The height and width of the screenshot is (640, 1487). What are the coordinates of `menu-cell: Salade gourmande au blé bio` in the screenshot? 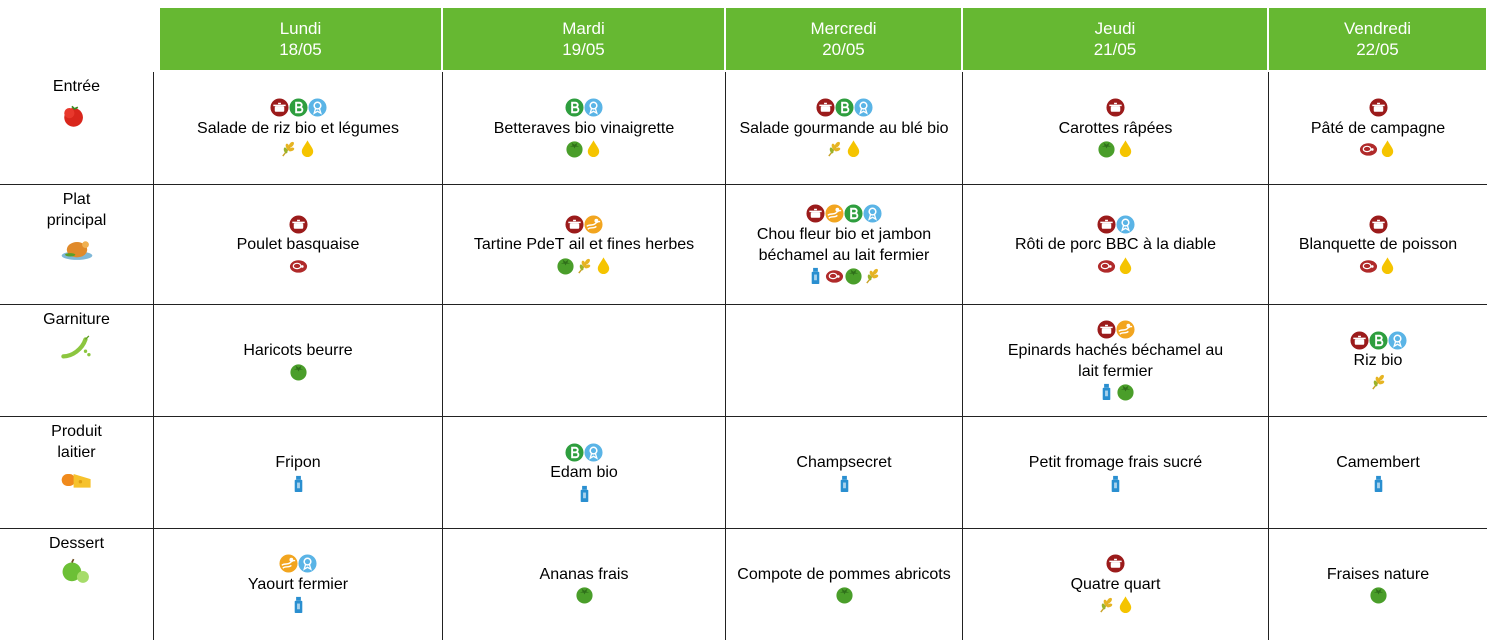 It's located at (844, 128).